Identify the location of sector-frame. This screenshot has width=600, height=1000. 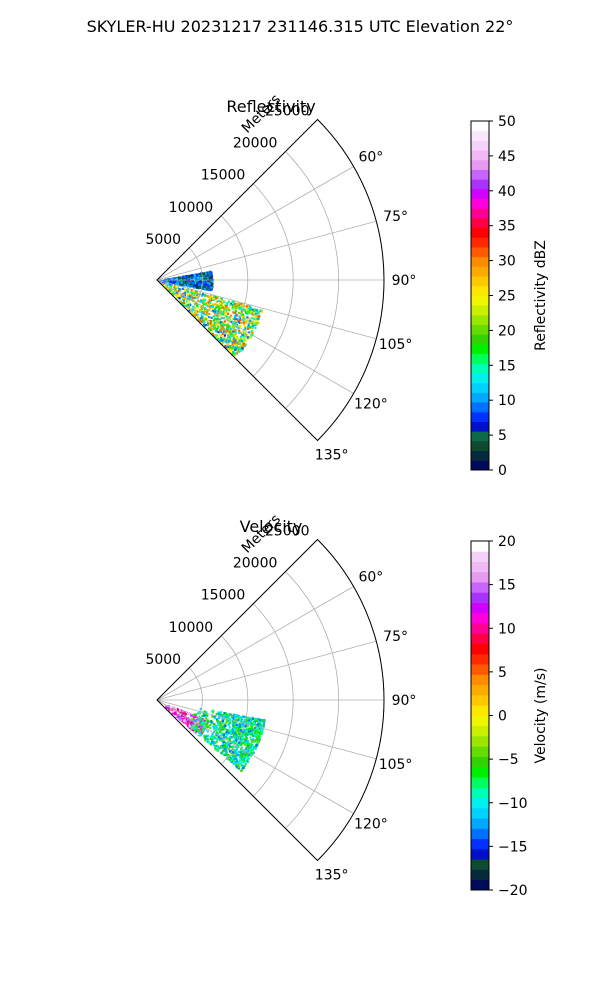
(270, 700).